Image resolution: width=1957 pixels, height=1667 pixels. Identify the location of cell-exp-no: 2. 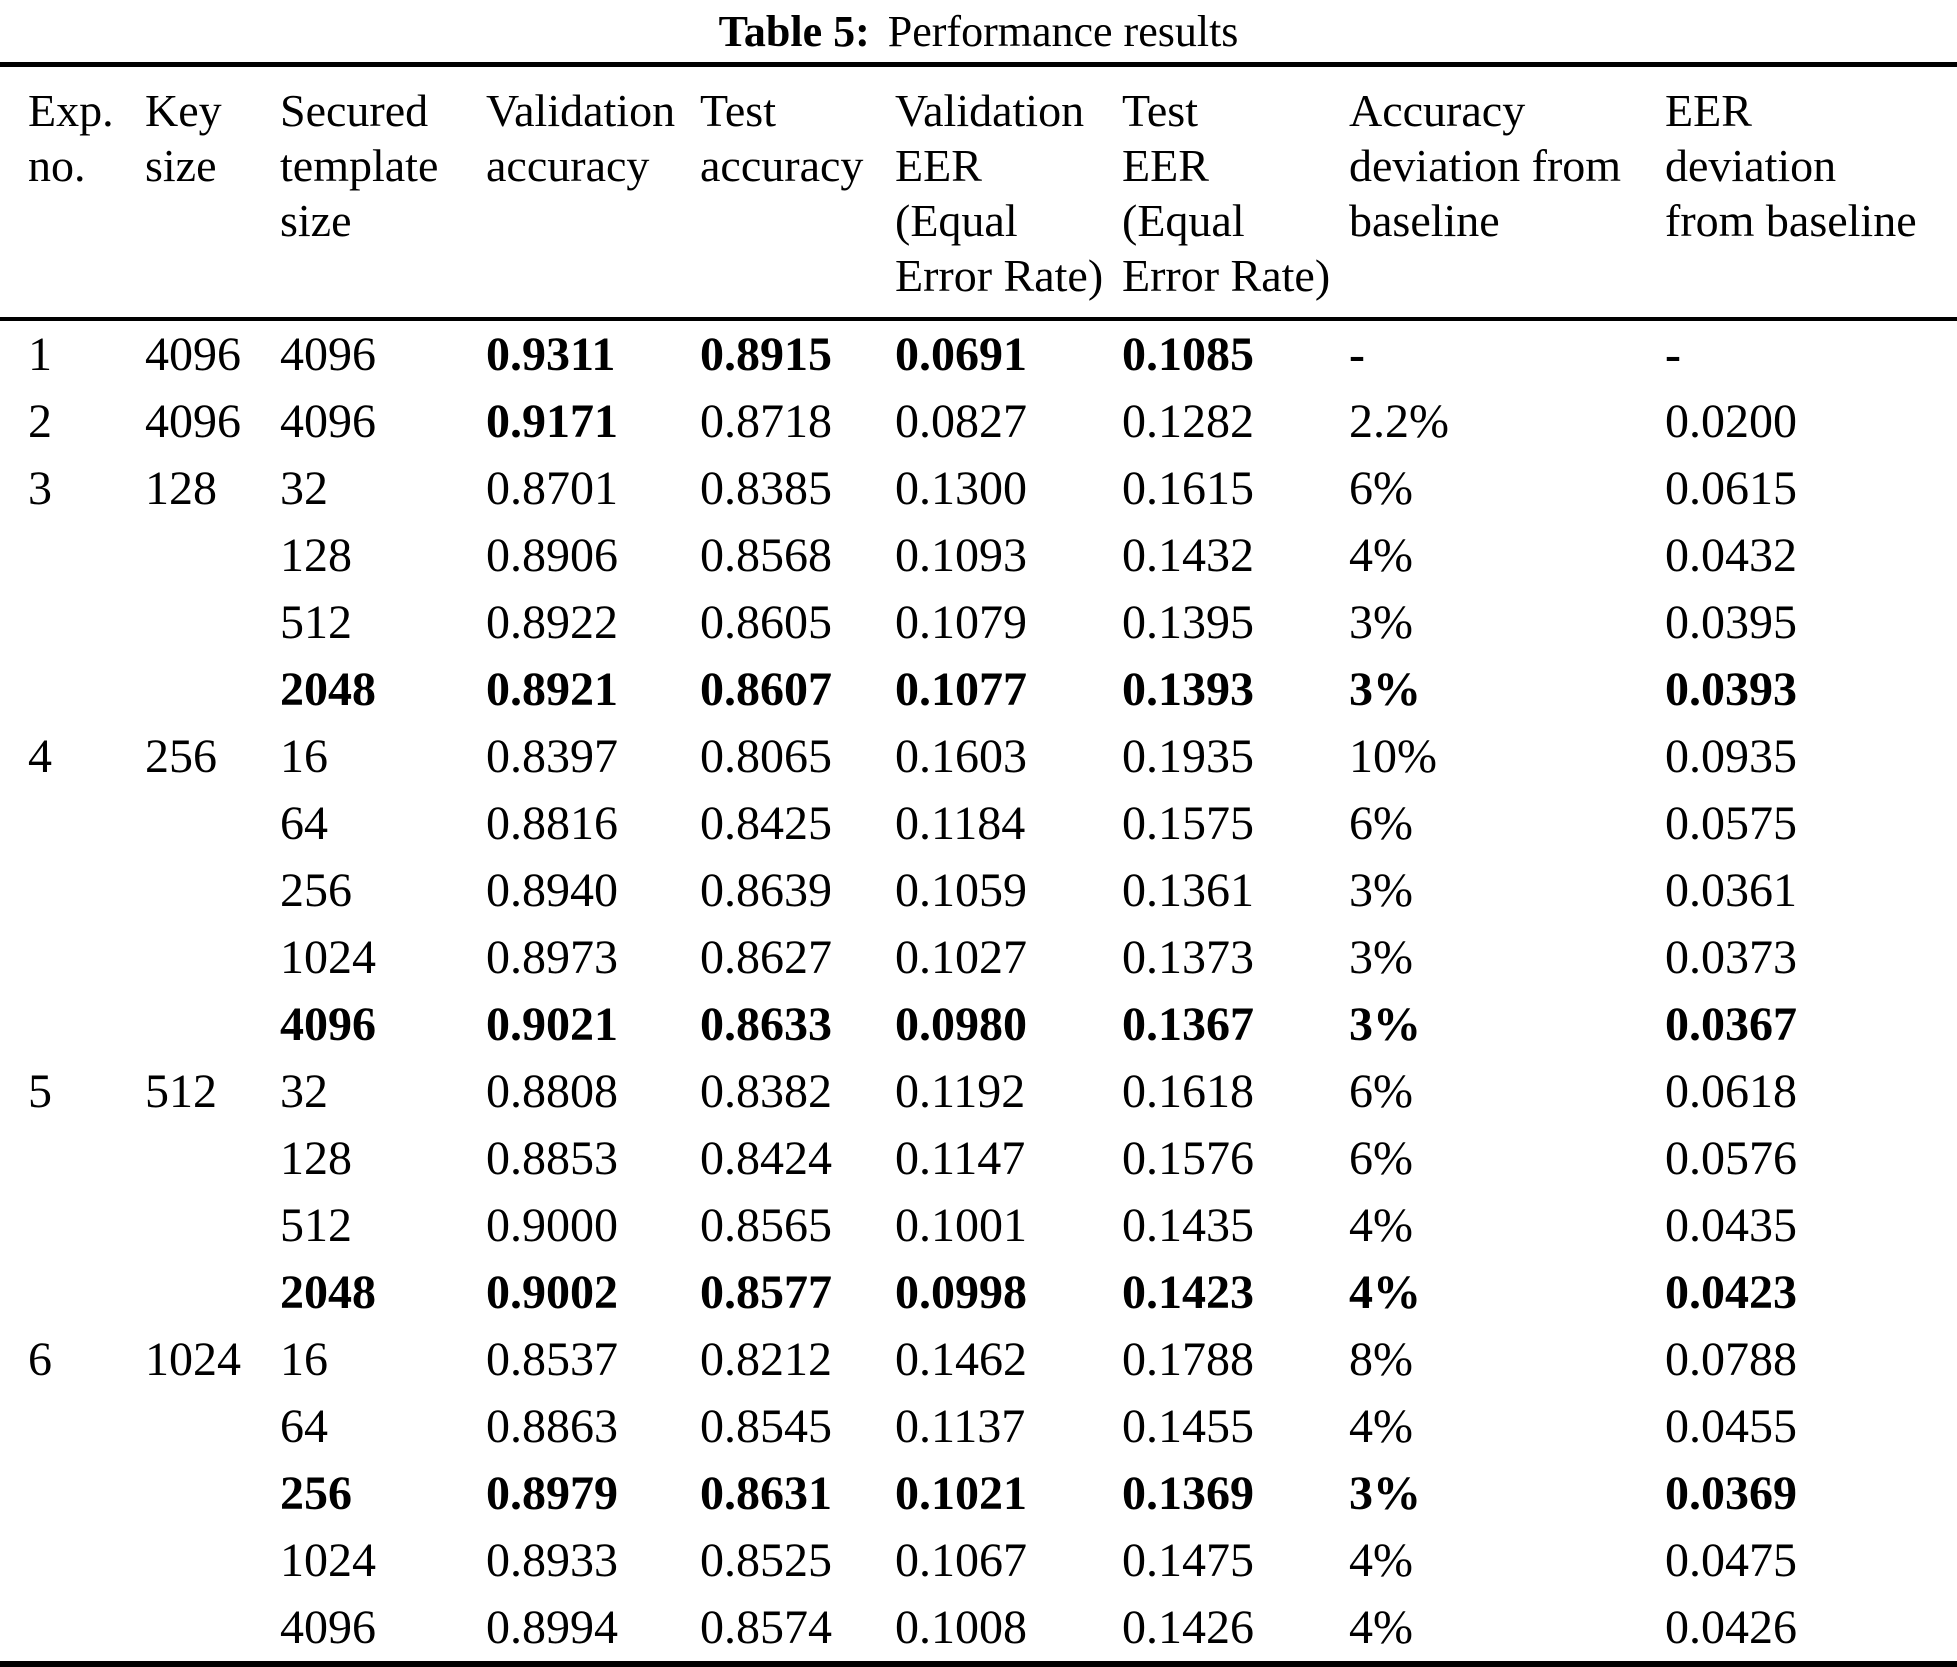
(40, 421).